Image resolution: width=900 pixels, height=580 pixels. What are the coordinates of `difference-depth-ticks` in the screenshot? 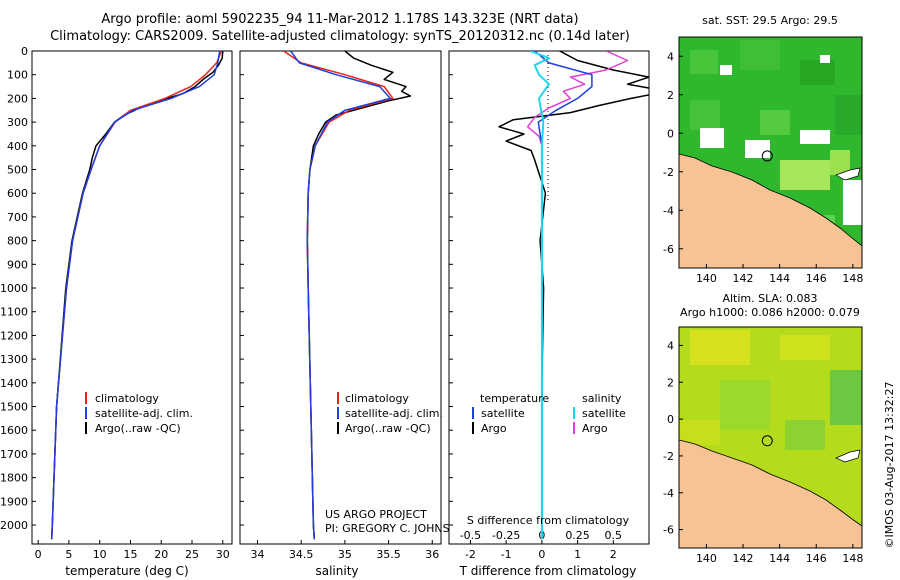 It's located at (451, 288).